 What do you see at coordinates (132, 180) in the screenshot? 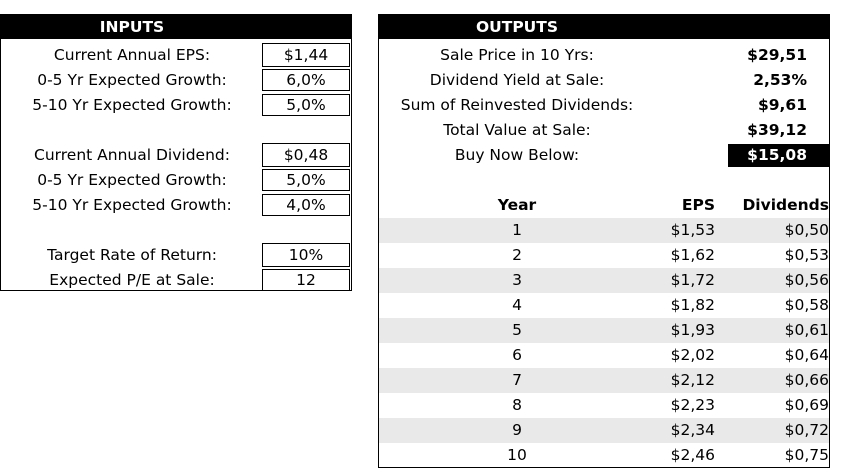
I see `div-growth-0-5-label: 0-5 Yr Expected Growth:` at bounding box center [132, 180].